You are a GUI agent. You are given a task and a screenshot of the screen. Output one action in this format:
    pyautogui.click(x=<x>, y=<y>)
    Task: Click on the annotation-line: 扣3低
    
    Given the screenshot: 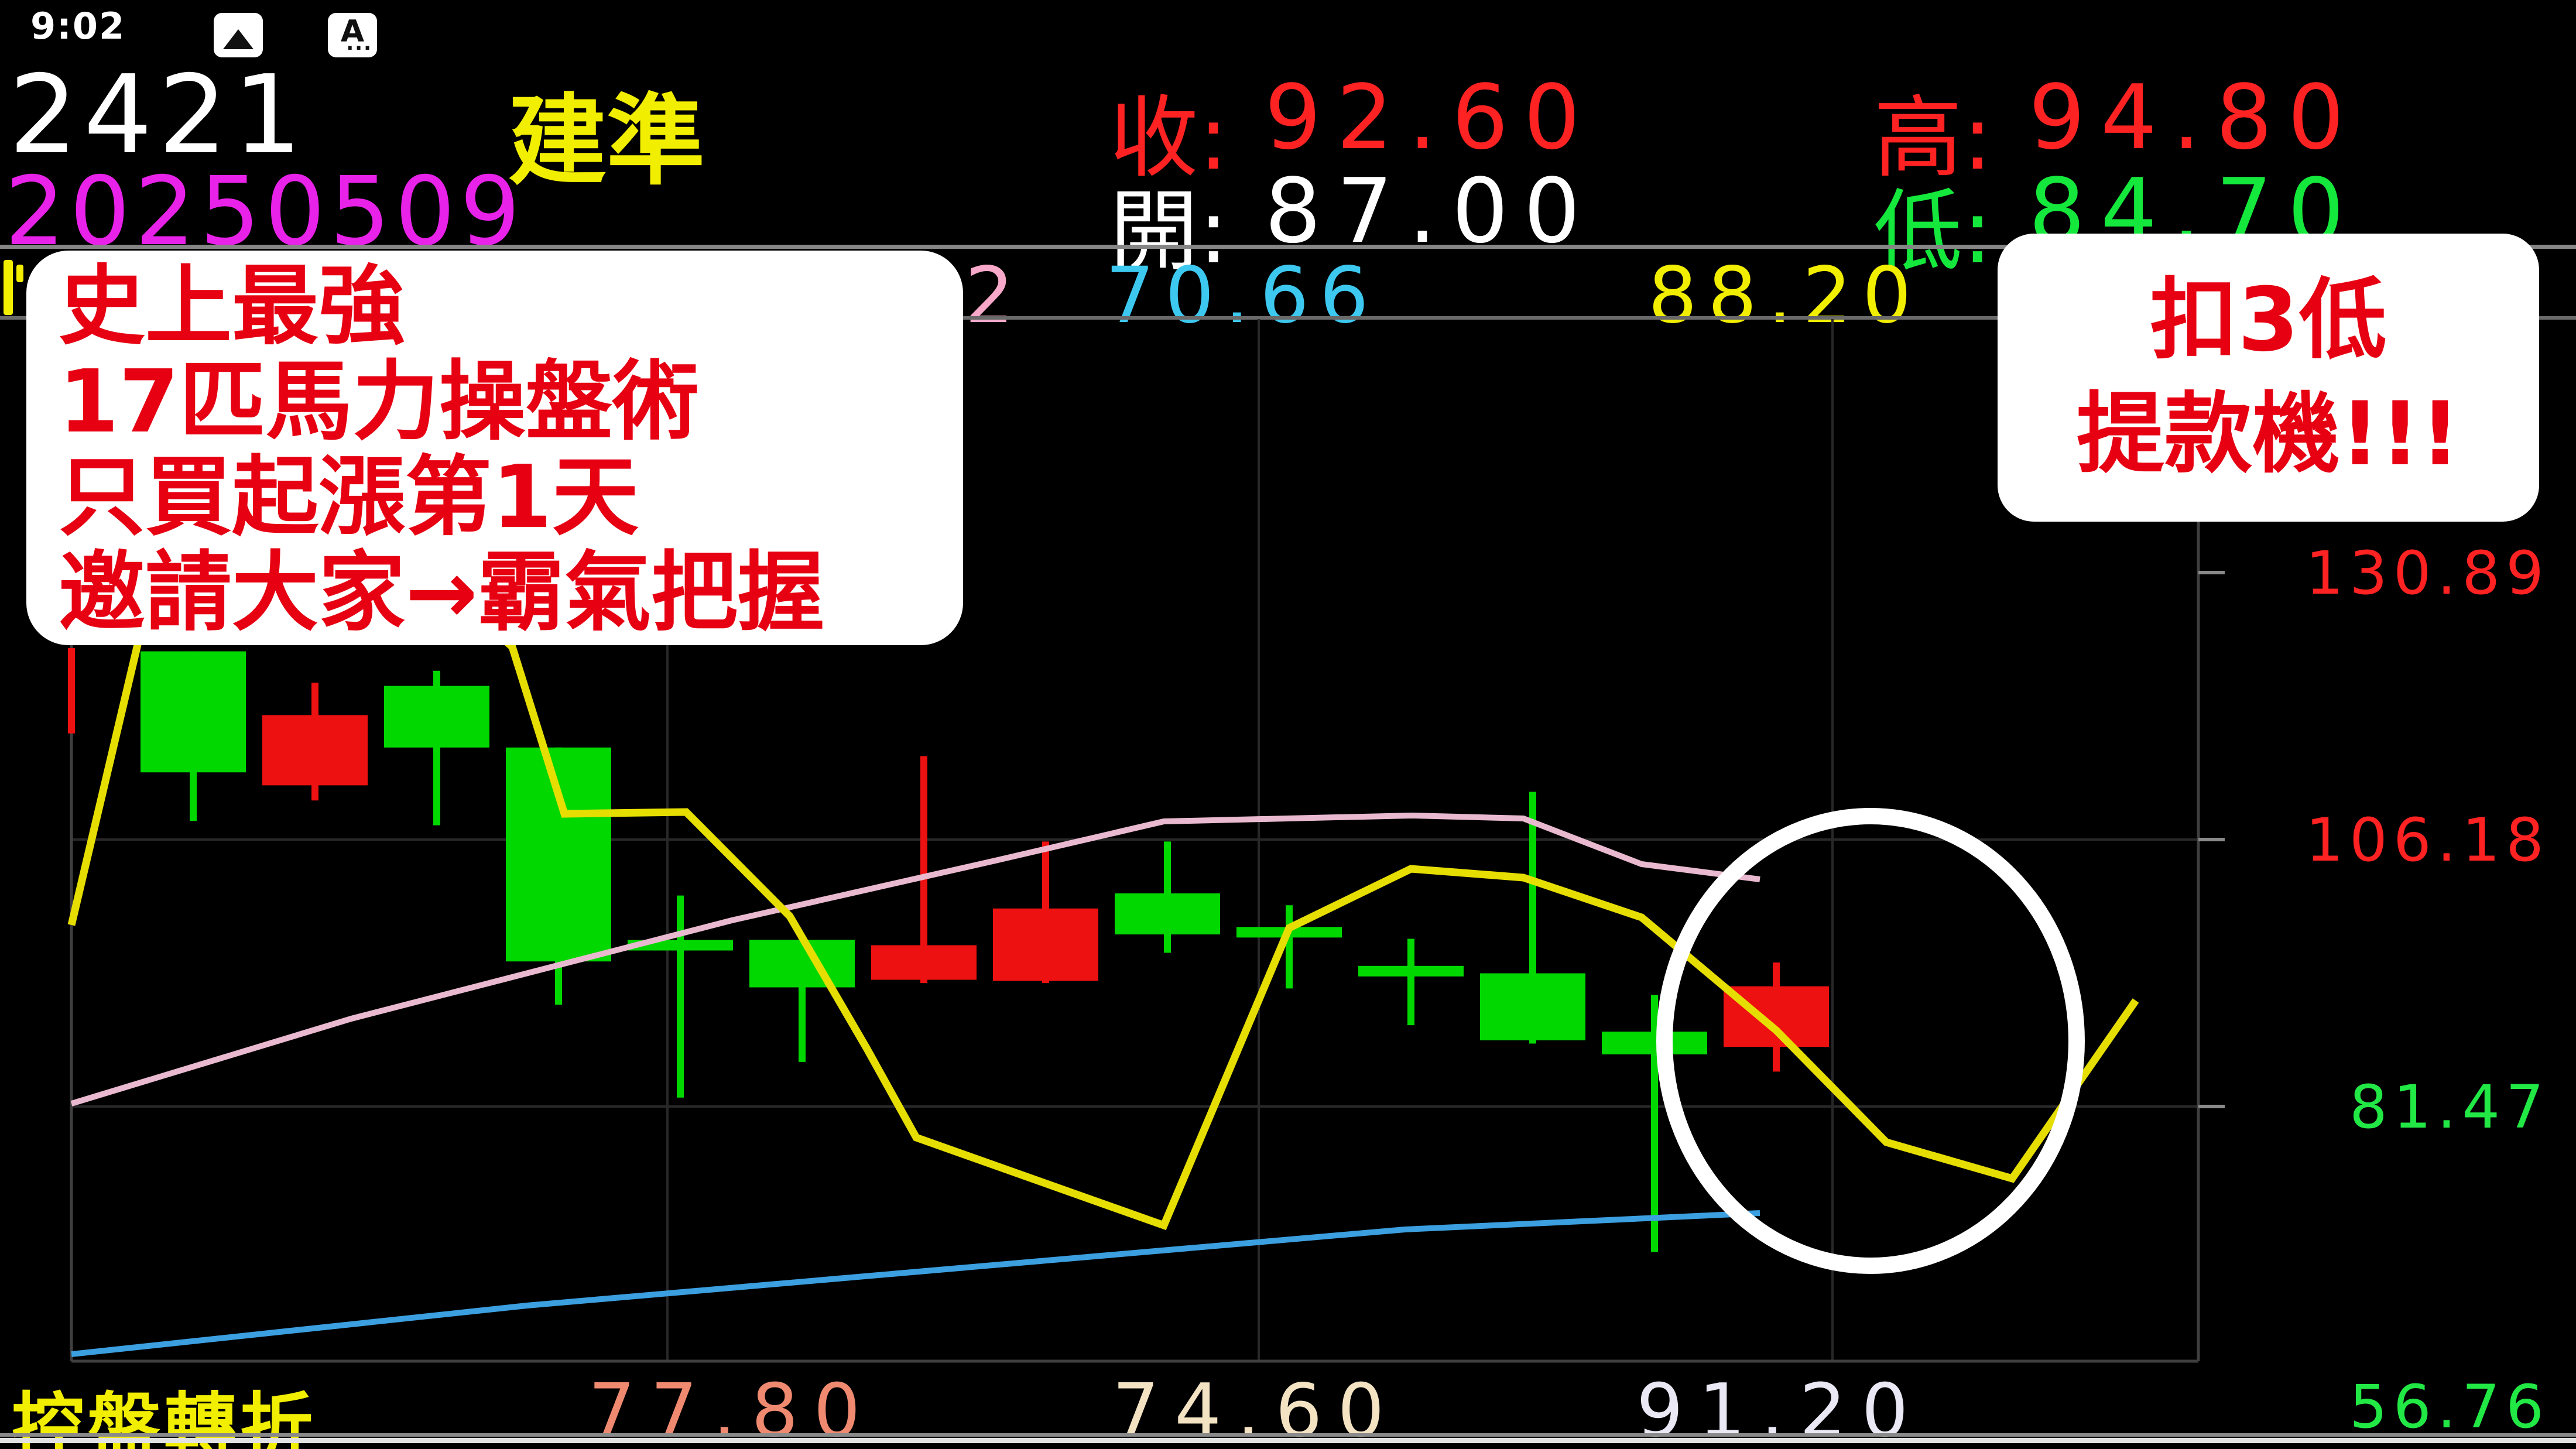 What is the action you would take?
    pyautogui.click(x=2268, y=320)
    